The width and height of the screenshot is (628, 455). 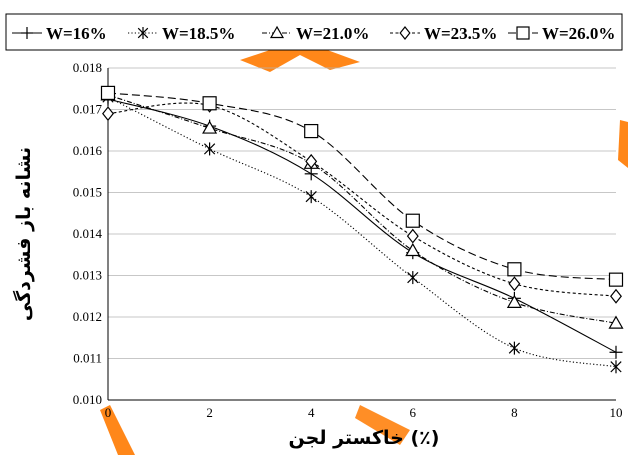 What do you see at coordinates (300, 56) in the screenshot?
I see `watermark-swoosh-top` at bounding box center [300, 56].